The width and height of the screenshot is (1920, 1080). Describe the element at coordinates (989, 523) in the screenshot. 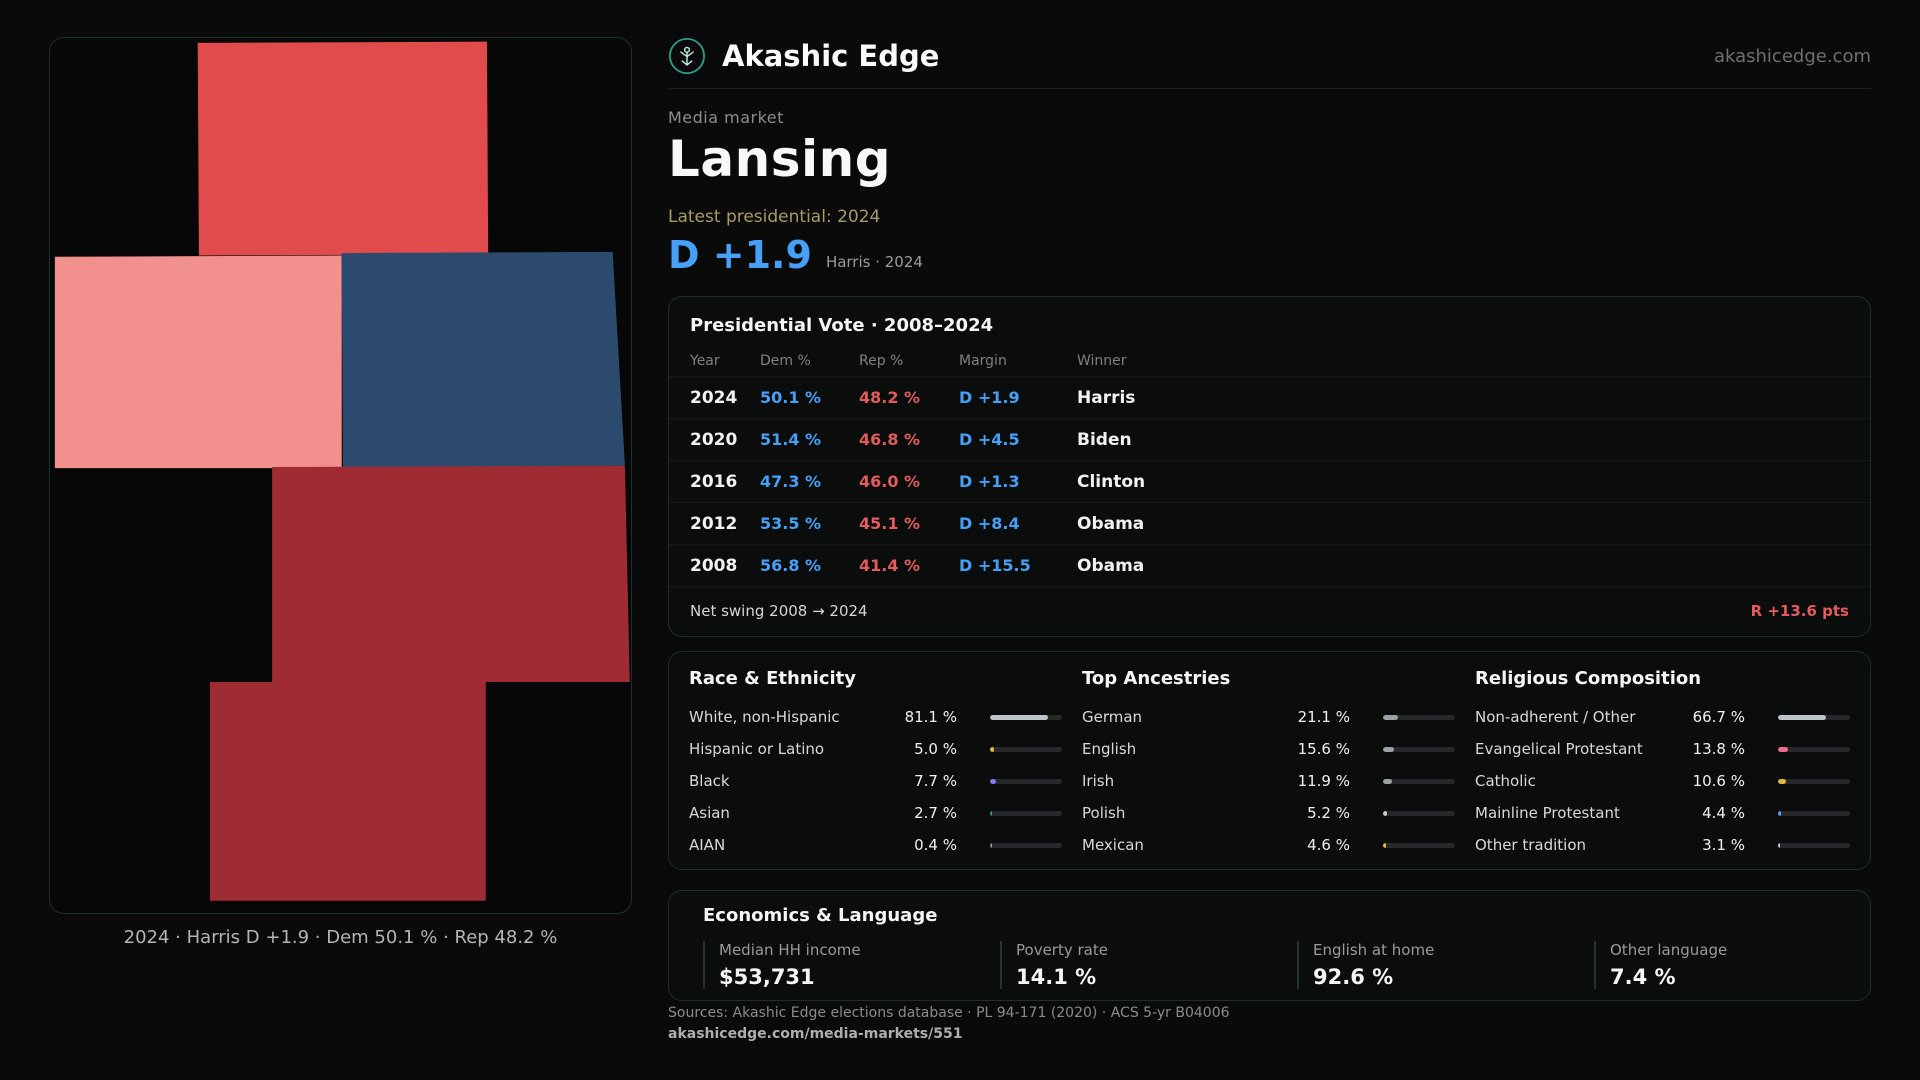

I see `margin-cell: D +8.4` at that location.